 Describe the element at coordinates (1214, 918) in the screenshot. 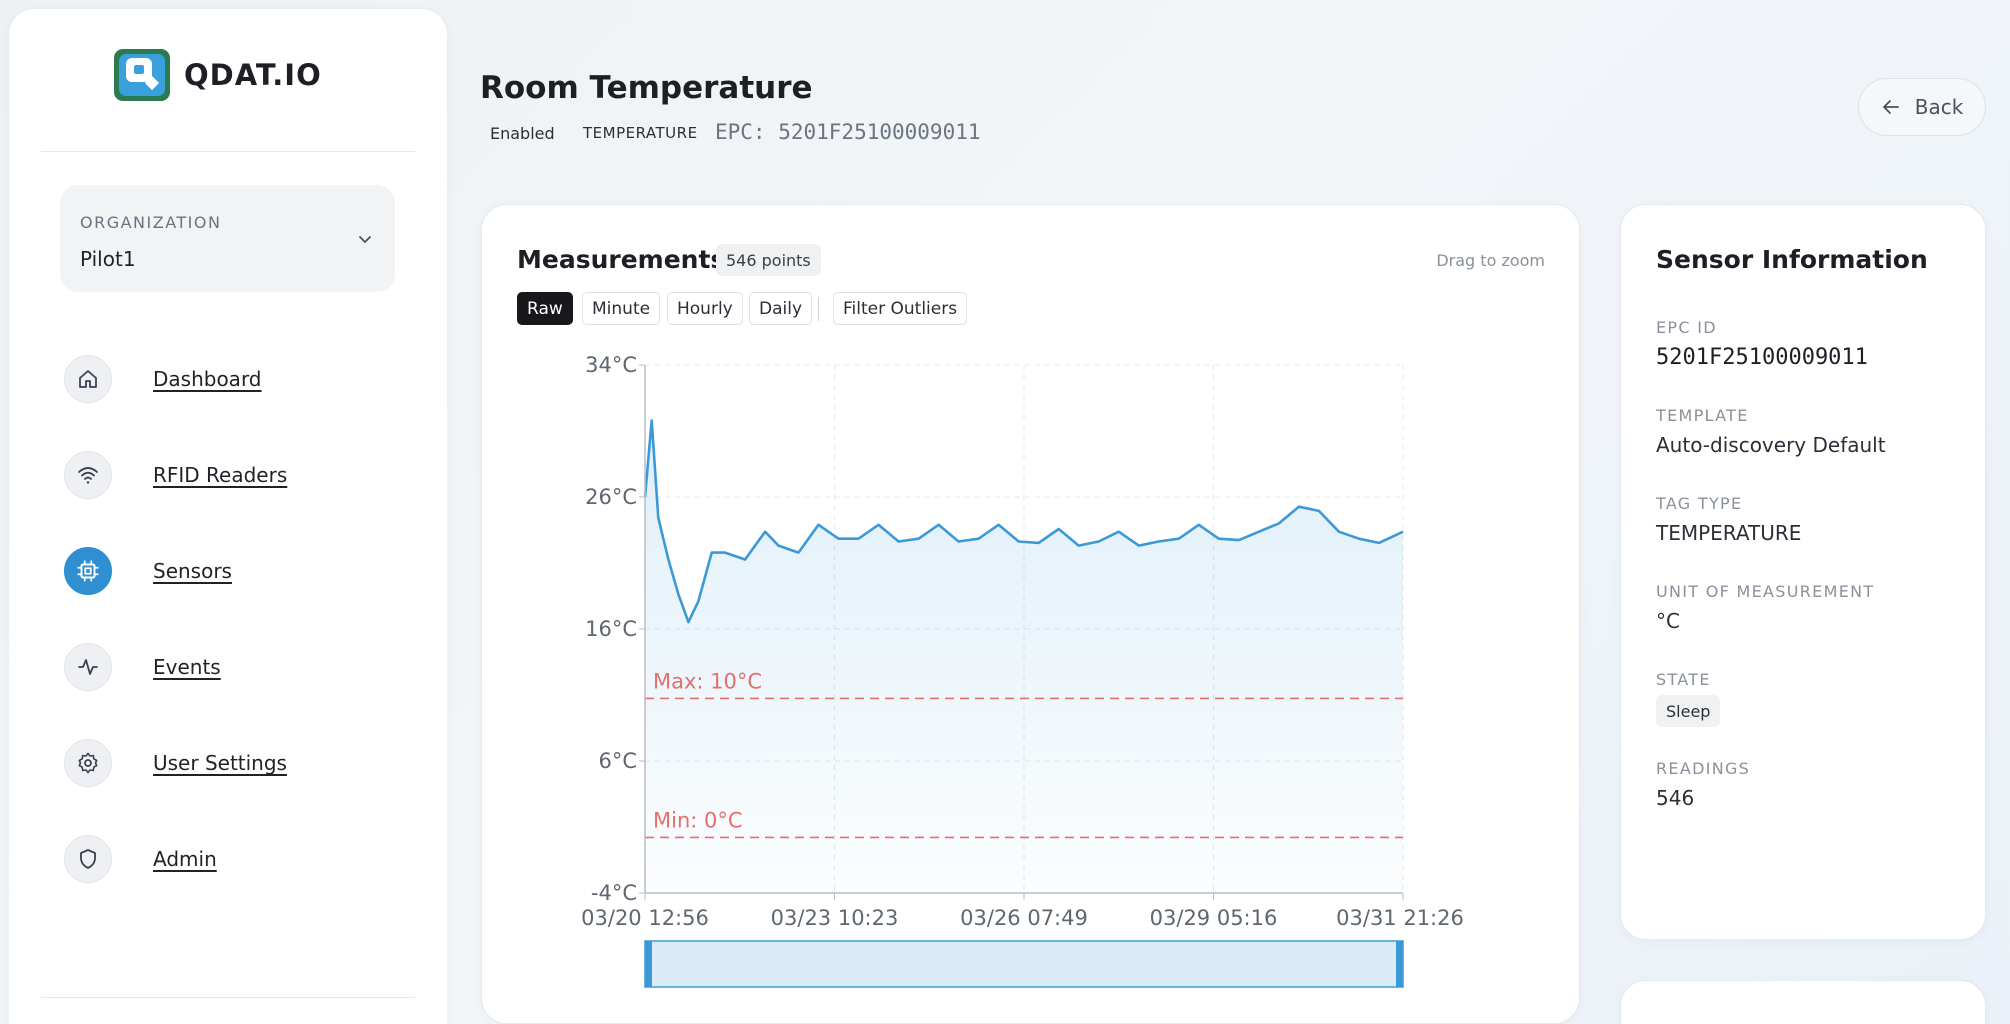

I see `x-tick-label: 03/29 05:16` at that location.